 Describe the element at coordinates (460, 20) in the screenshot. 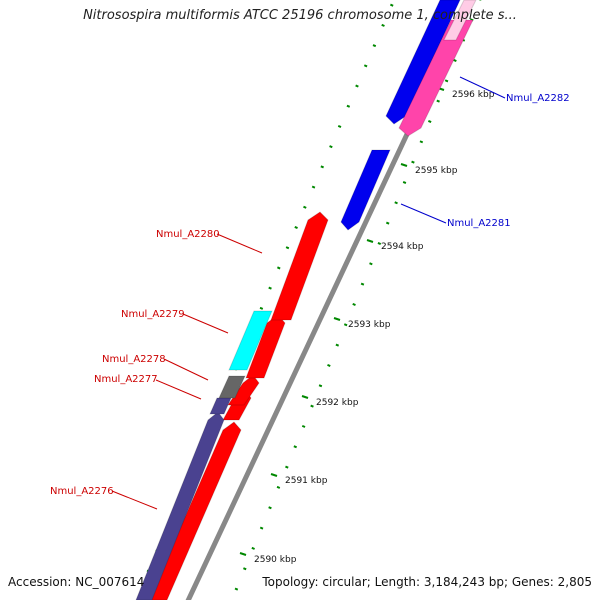

I see `gene-arrow-pink-highlight` at that location.